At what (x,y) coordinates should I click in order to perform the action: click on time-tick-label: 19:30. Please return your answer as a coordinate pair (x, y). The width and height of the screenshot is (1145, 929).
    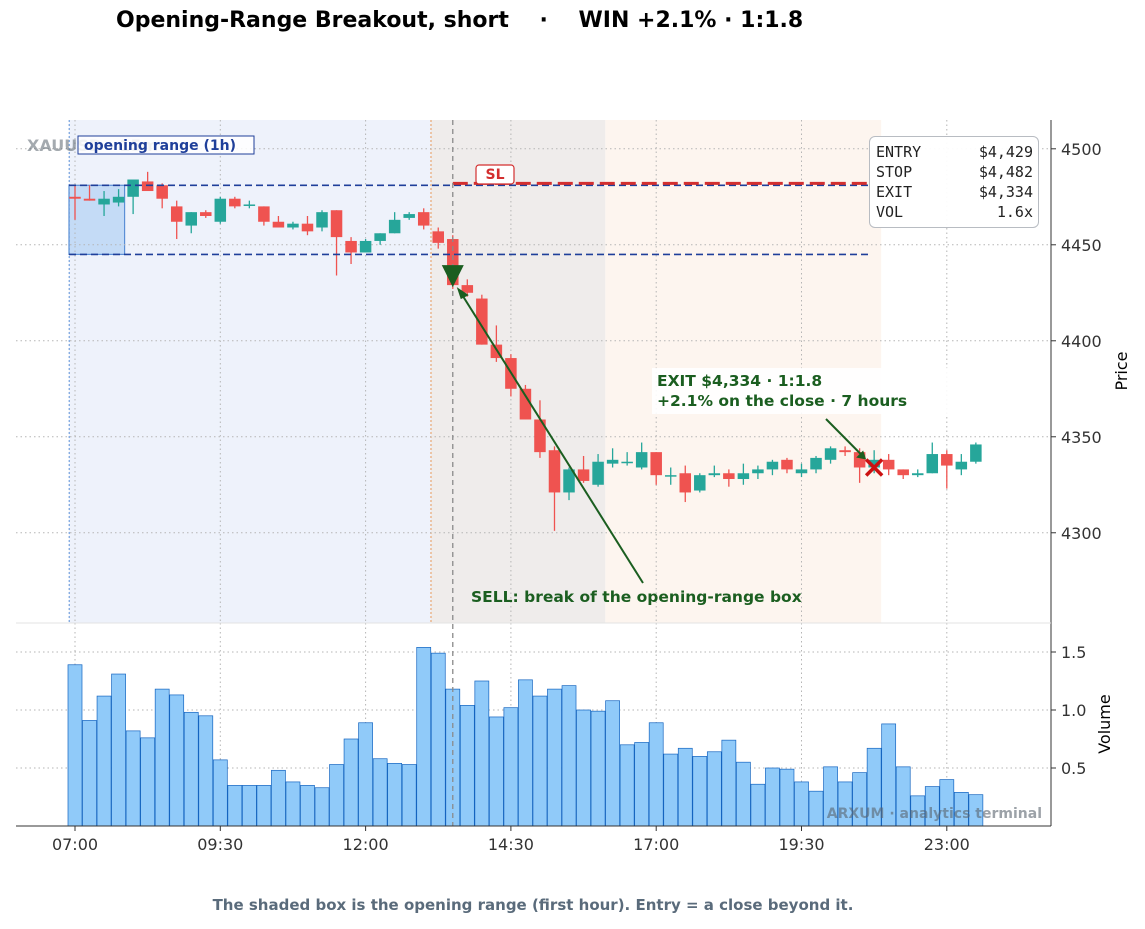
    Looking at the image, I should click on (801, 844).